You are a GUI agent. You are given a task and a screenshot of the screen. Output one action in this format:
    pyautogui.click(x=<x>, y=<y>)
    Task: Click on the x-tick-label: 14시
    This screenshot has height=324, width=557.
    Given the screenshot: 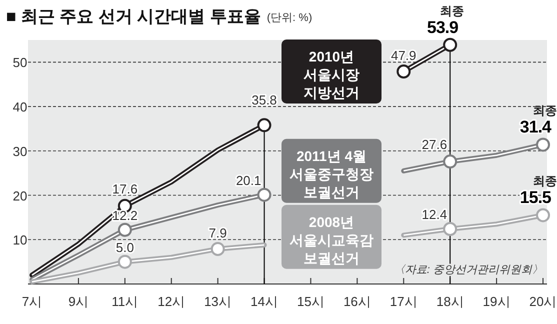 What is the action you would take?
    pyautogui.click(x=264, y=301)
    